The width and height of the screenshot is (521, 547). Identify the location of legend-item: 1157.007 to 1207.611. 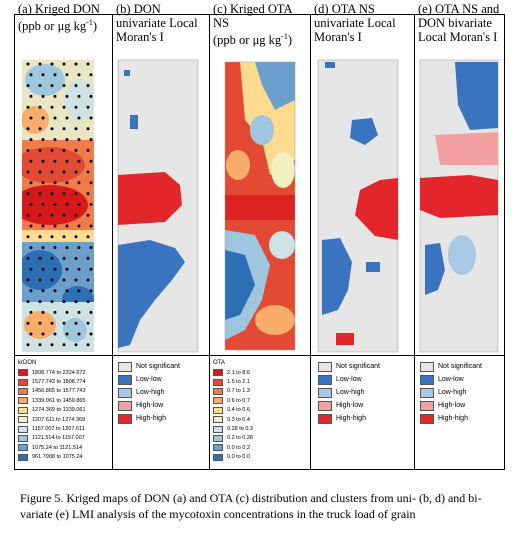
(52, 428).